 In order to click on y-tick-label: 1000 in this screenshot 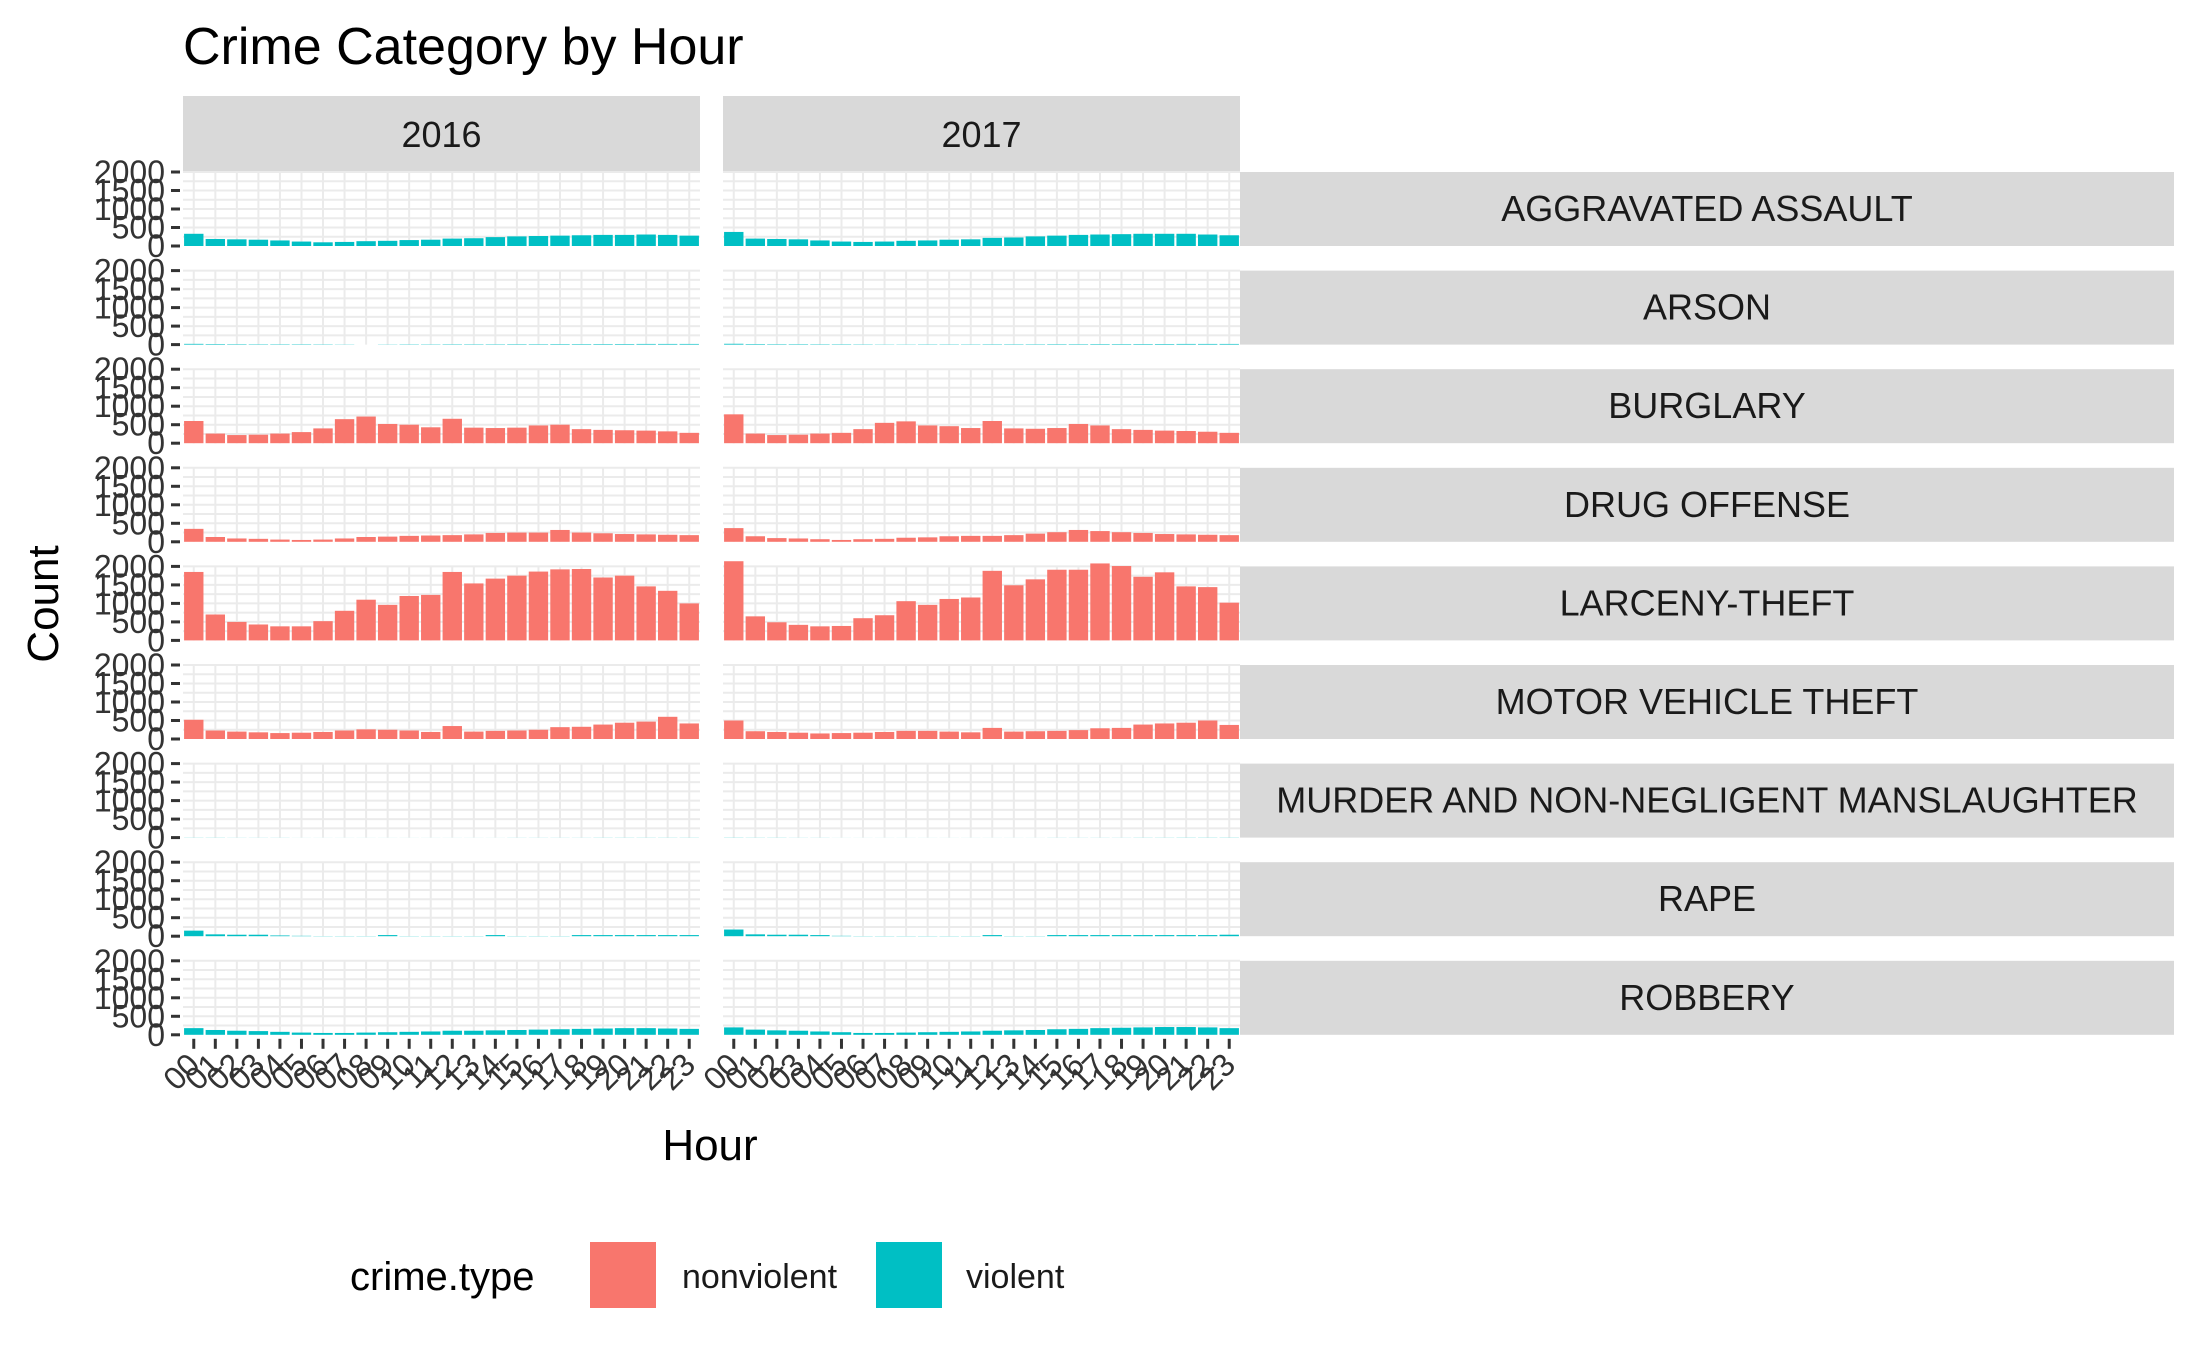, I will do `click(129, 406)`.